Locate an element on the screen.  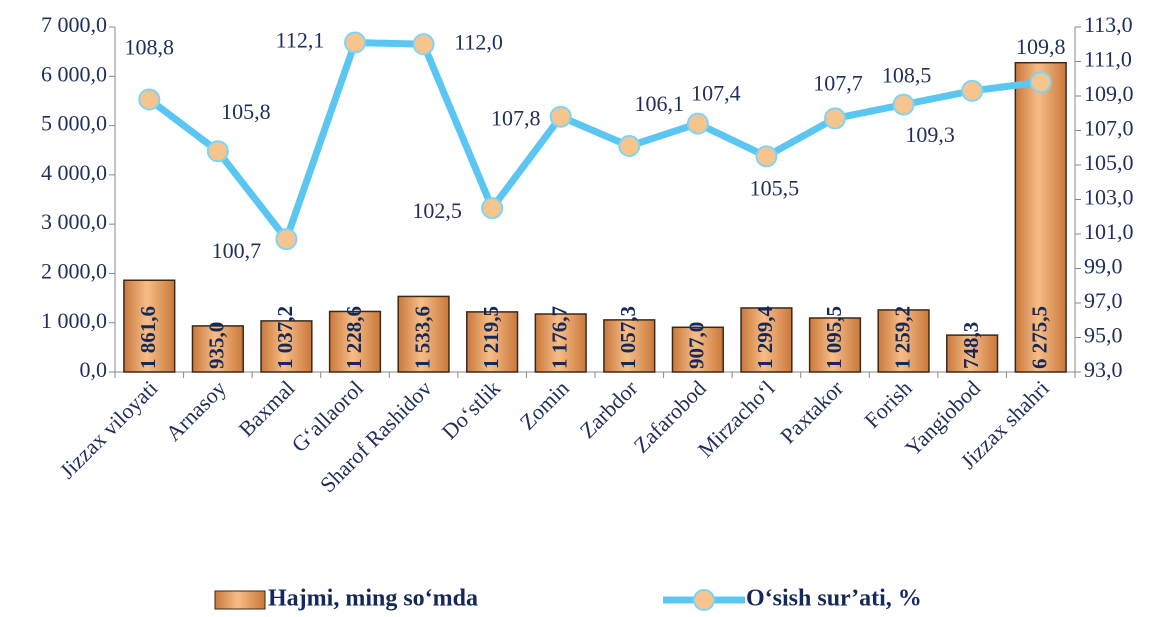
legend-label: Hajmi, ming so‘mda is located at coordinates (373, 599).